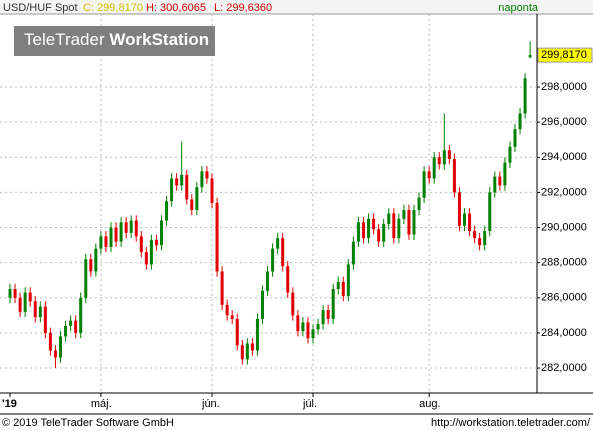  I want to click on header-bar, so click(296, 7).